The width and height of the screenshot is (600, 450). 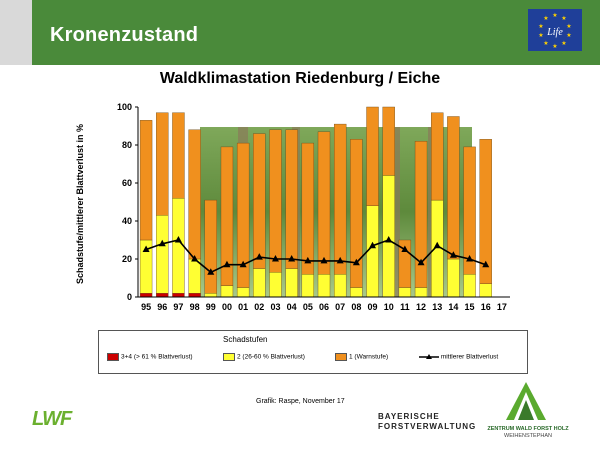 What do you see at coordinates (437, 307) in the screenshot?
I see `x-tick-label: 13` at bounding box center [437, 307].